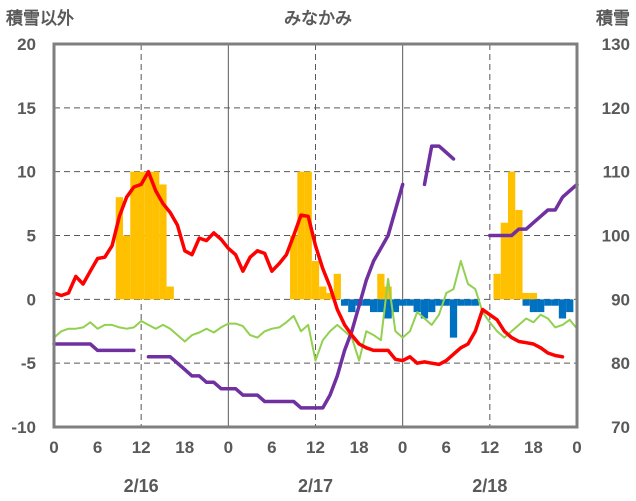  What do you see at coordinates (26, 108) in the screenshot?
I see `left-tick-label: 15` at bounding box center [26, 108].